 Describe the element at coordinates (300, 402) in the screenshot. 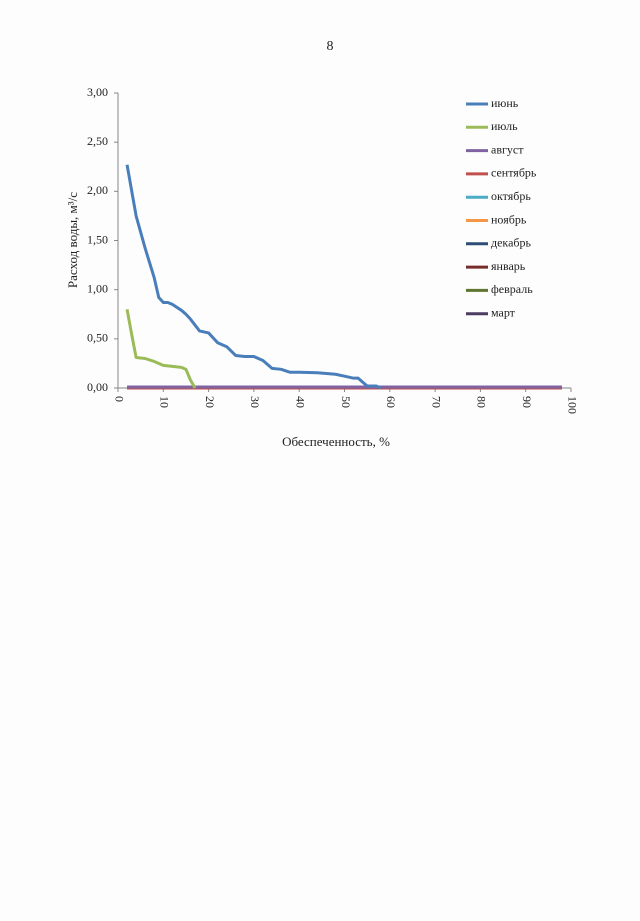

I see `x-tick-label: 40` at that location.